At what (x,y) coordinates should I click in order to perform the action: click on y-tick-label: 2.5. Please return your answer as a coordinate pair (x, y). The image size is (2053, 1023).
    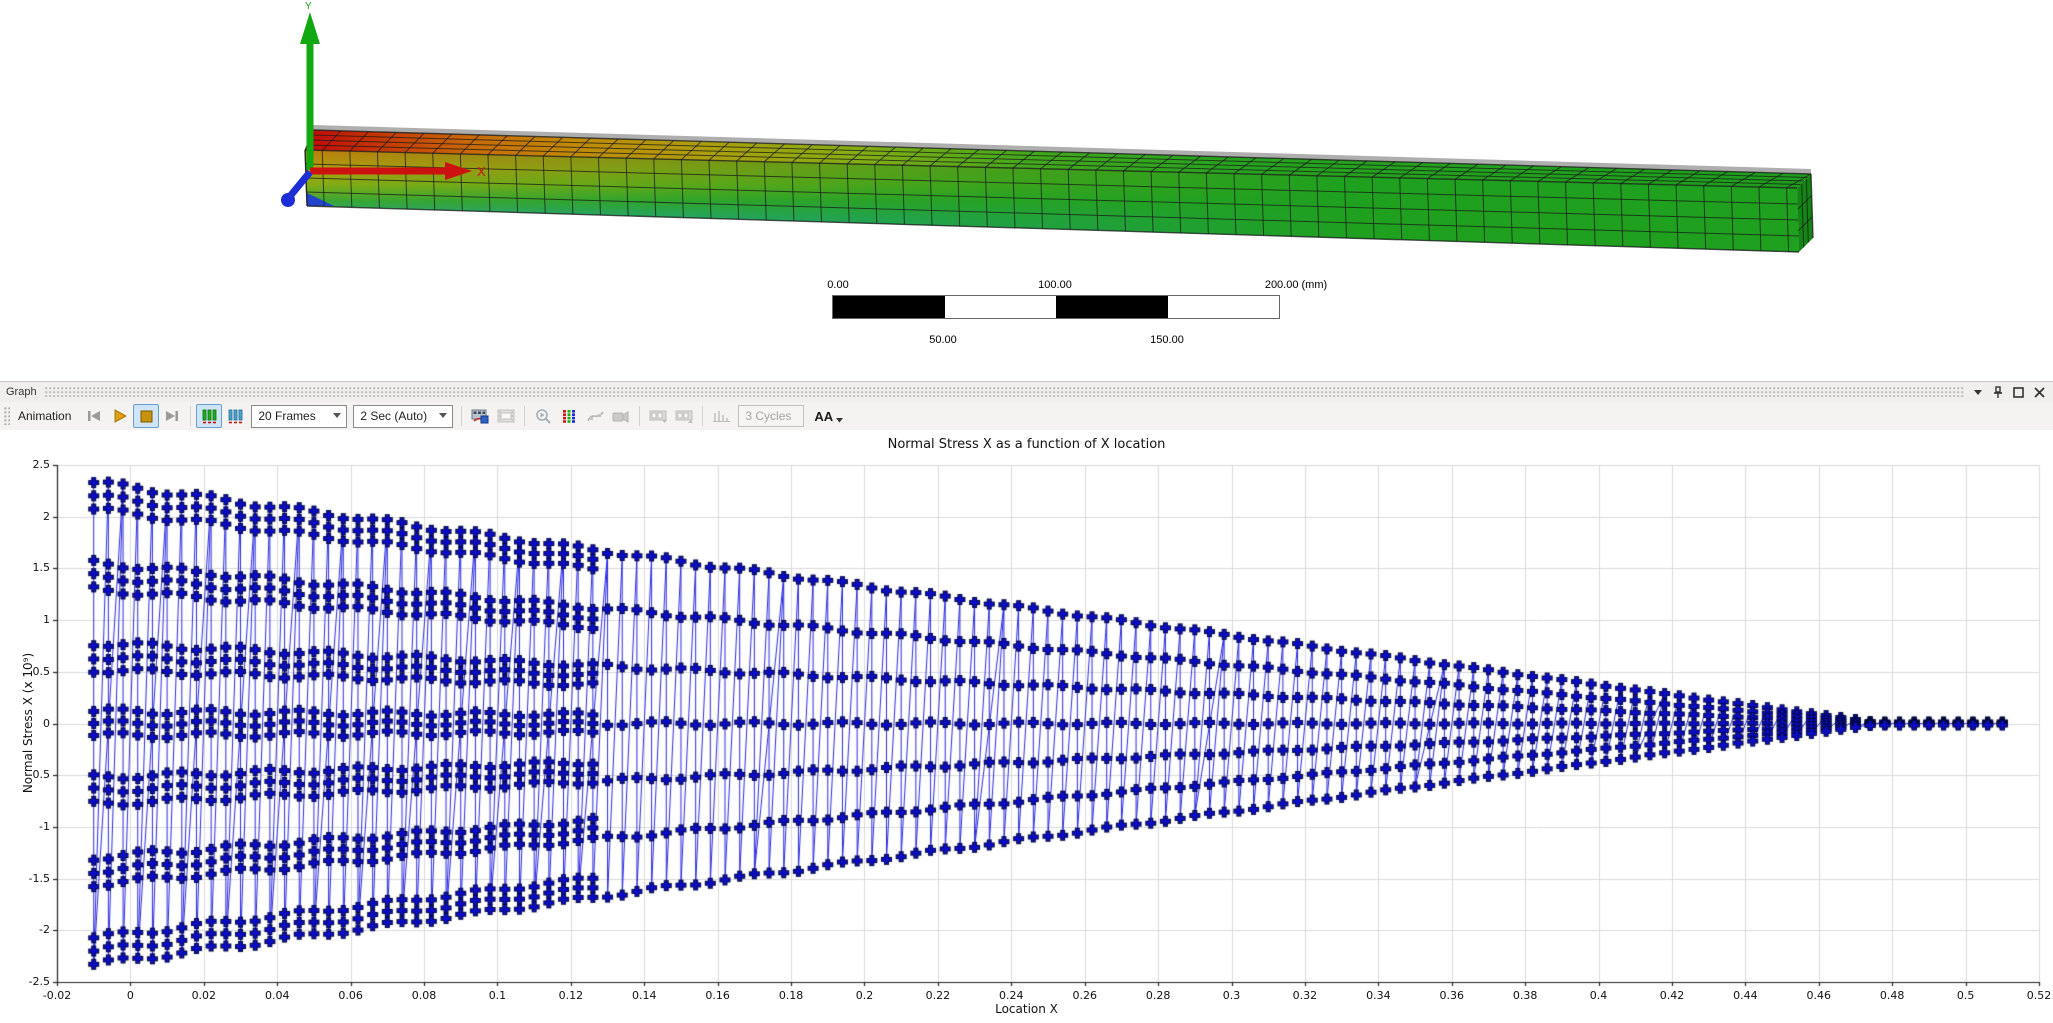
    Looking at the image, I should click on (41, 464).